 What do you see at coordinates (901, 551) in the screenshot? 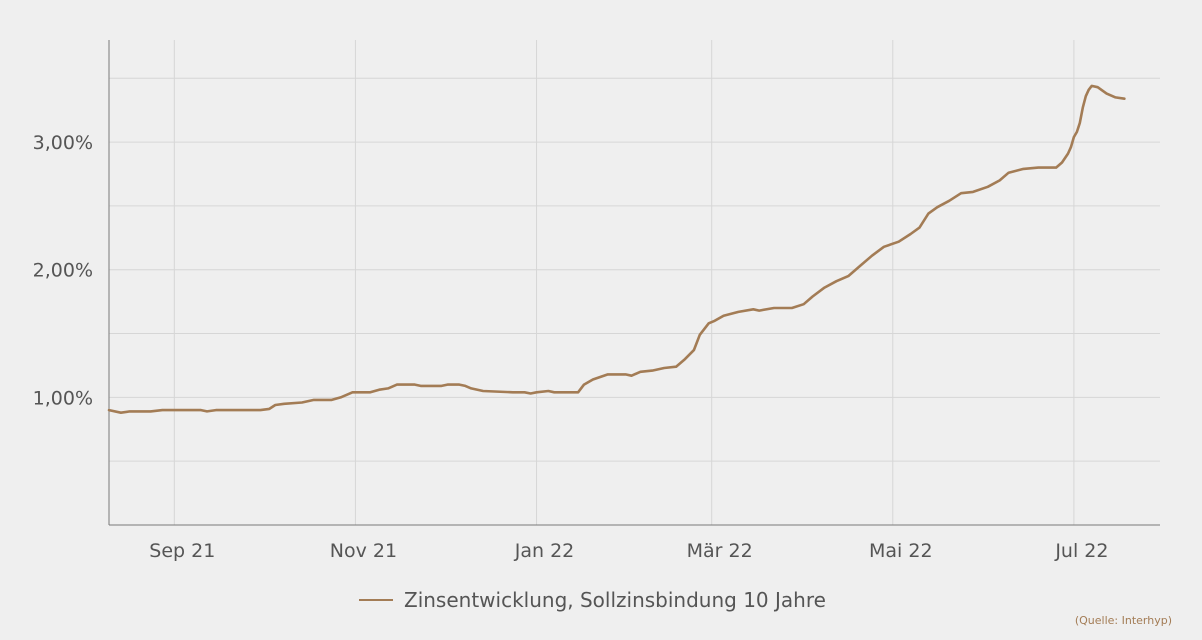
I see `x-tick-label: Mai 22` at bounding box center [901, 551].